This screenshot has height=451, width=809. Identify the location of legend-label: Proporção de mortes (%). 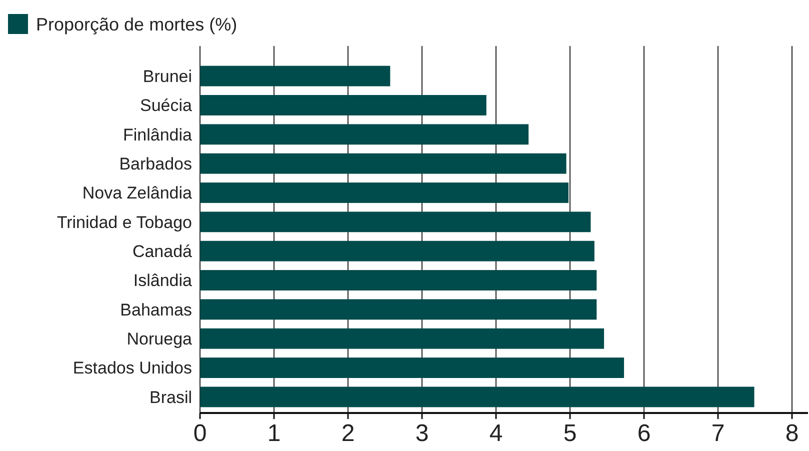
(137, 24).